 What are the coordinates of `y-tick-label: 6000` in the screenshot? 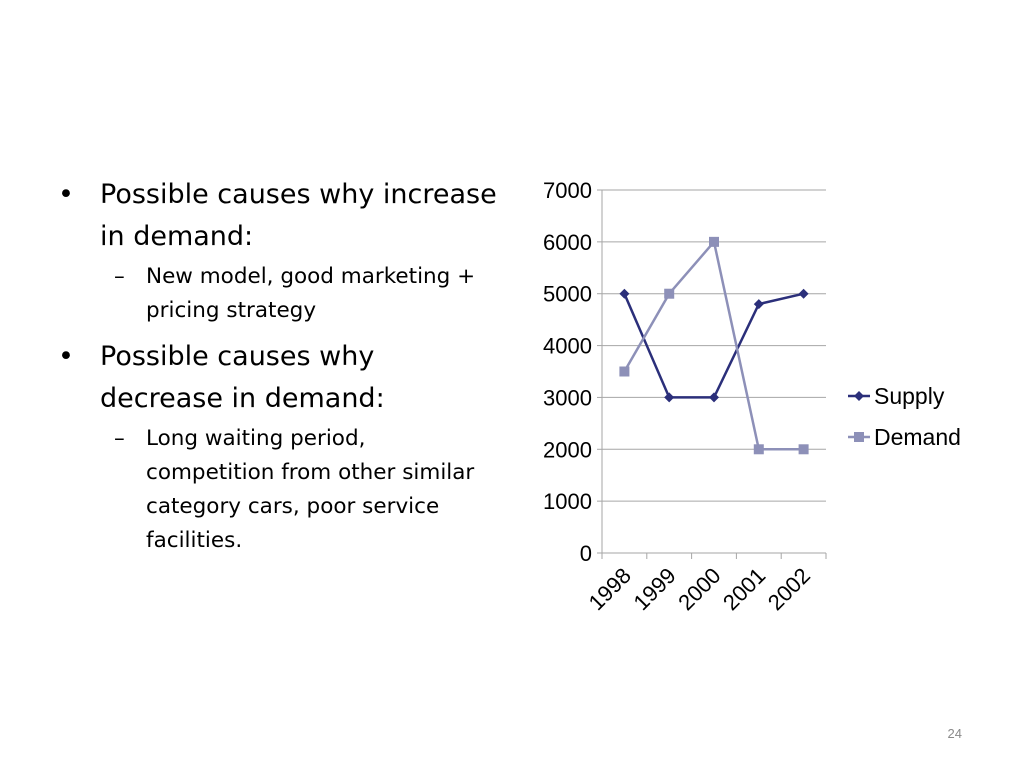 It's located at (567, 242).